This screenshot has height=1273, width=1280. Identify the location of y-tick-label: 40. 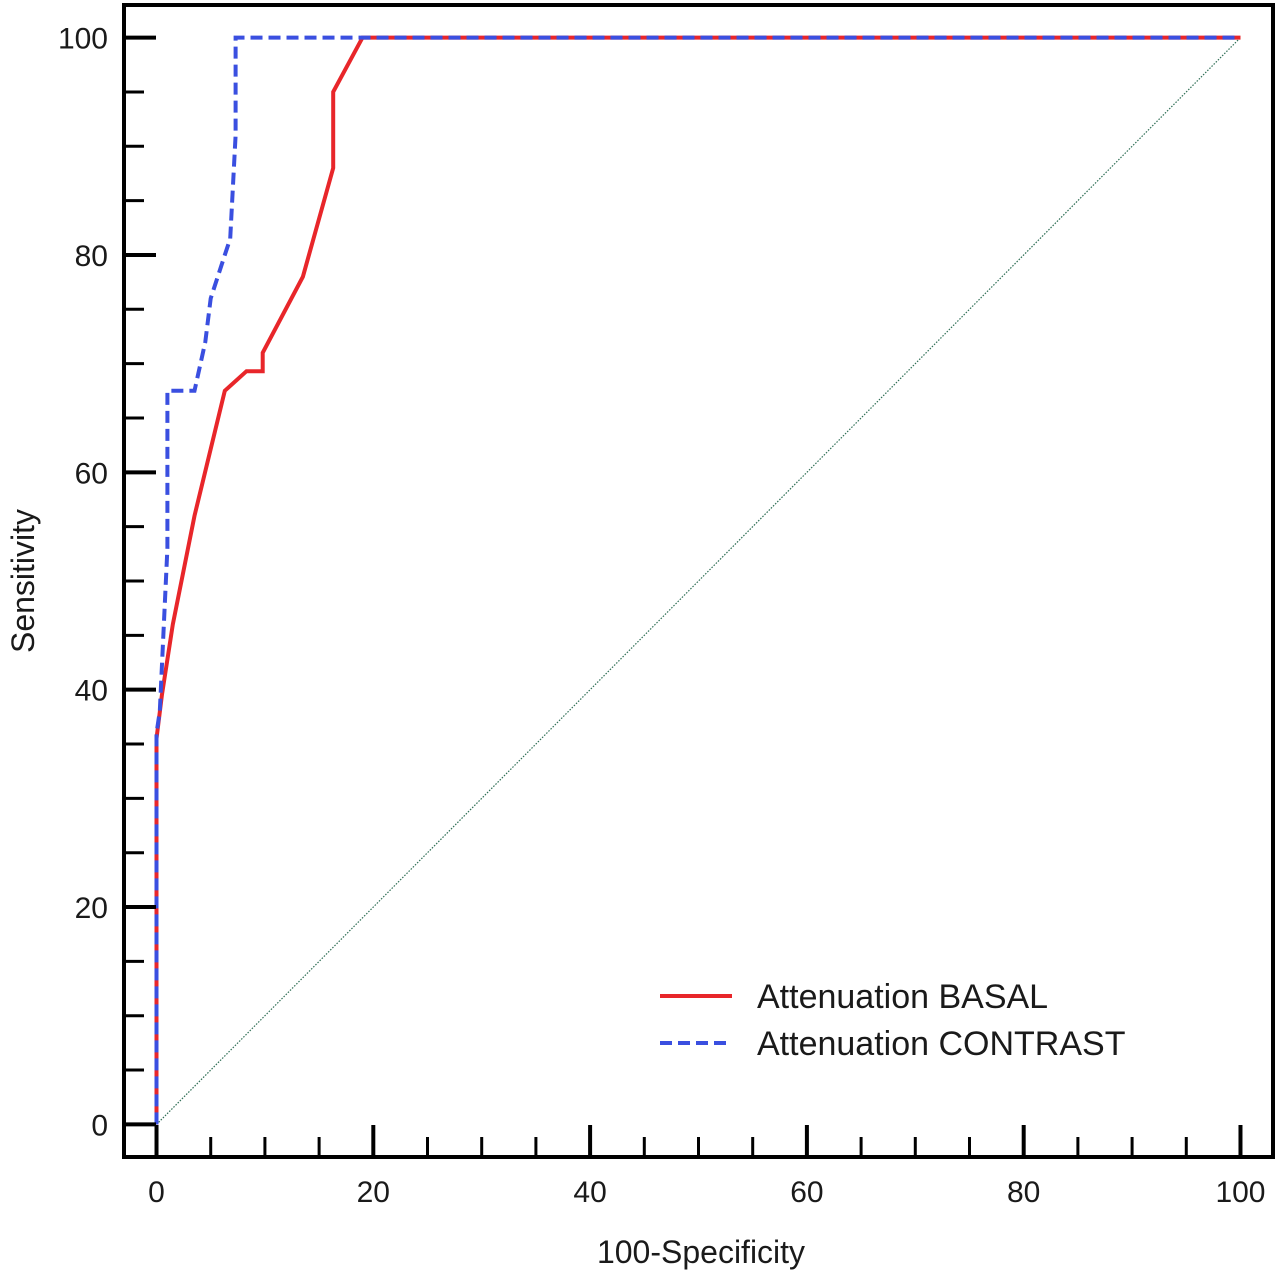
(91, 691).